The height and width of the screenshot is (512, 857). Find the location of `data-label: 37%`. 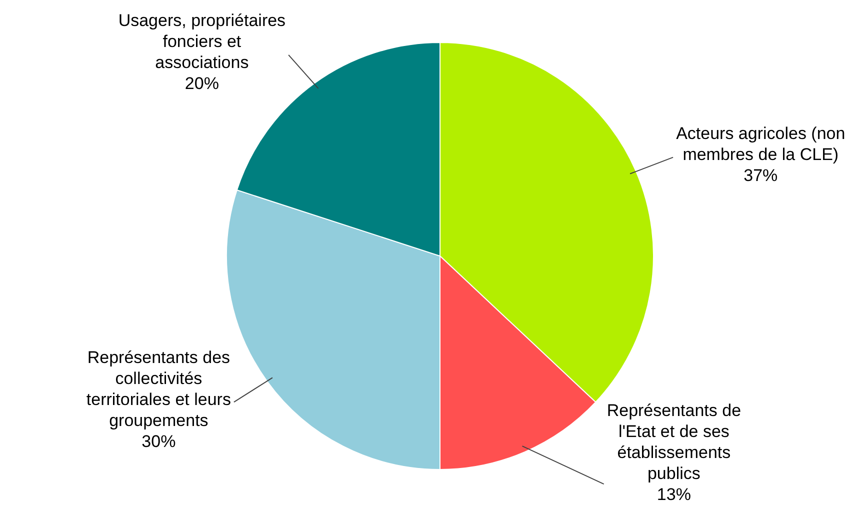

data-label: 37% is located at coordinates (761, 175).